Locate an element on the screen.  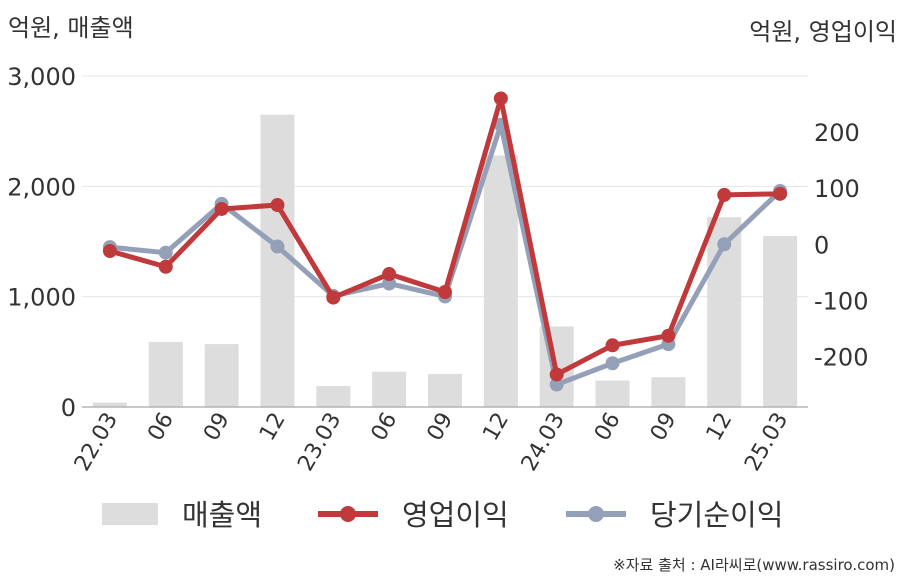
legend: 매출액 영업이익 당기순이익 is located at coordinates (442, 515).